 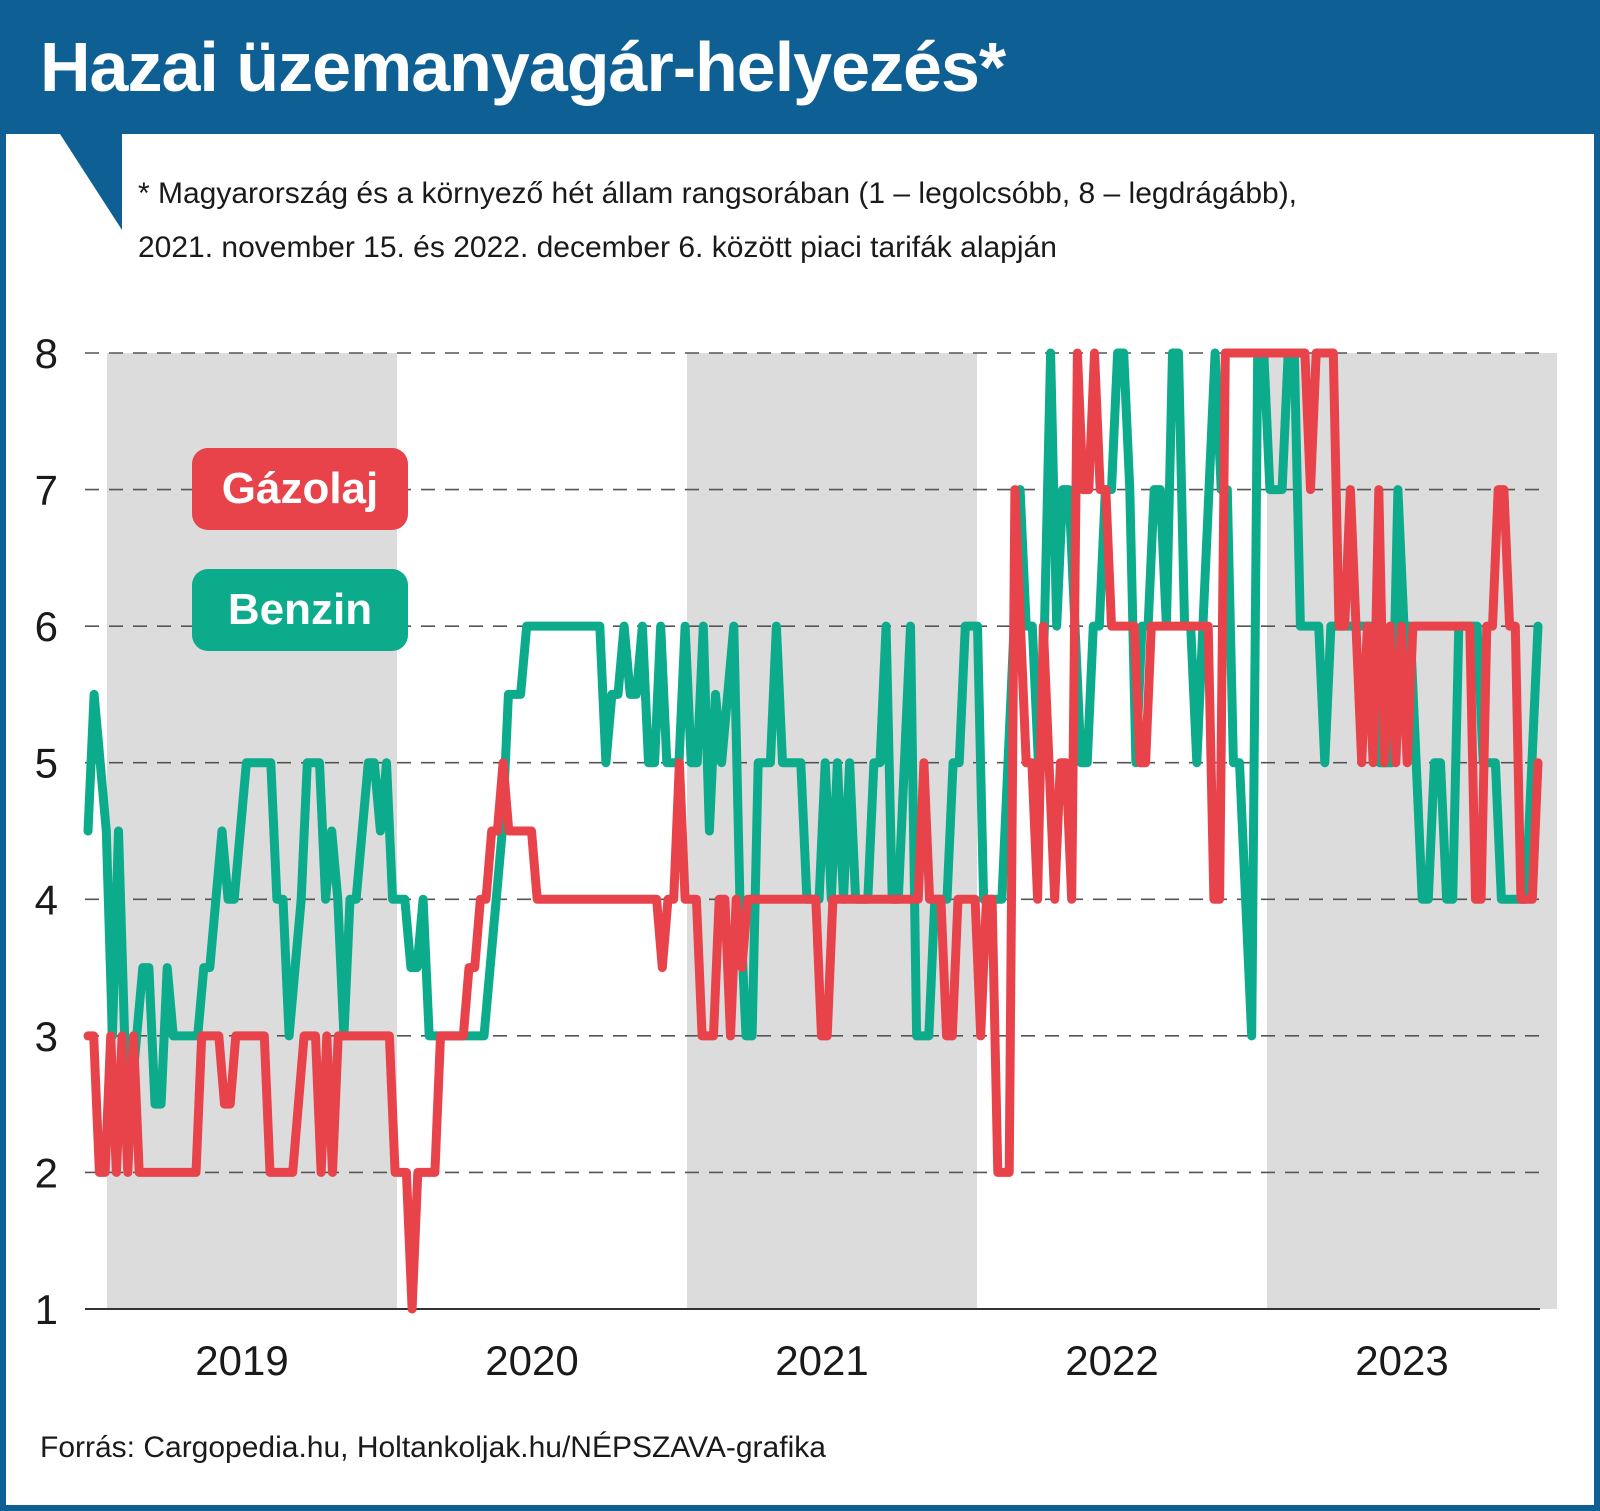 I want to click on y-tick-label-6: 6, so click(x=46, y=626).